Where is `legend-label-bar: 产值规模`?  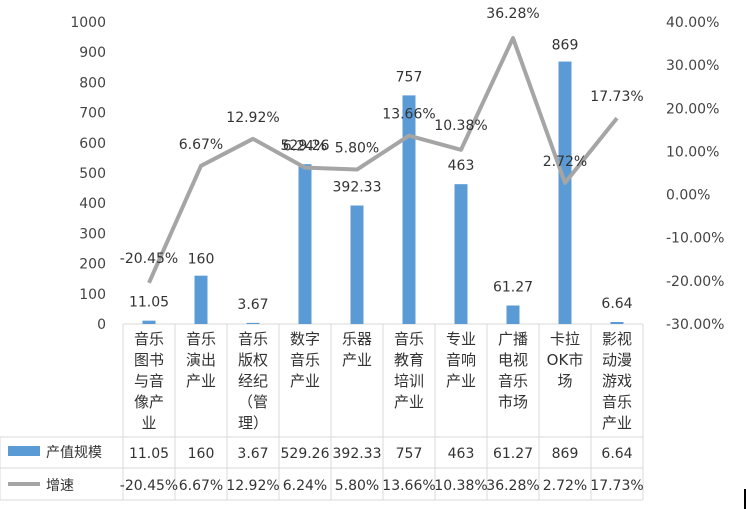
legend-label-bar: 产值规模 is located at coordinates (74, 453).